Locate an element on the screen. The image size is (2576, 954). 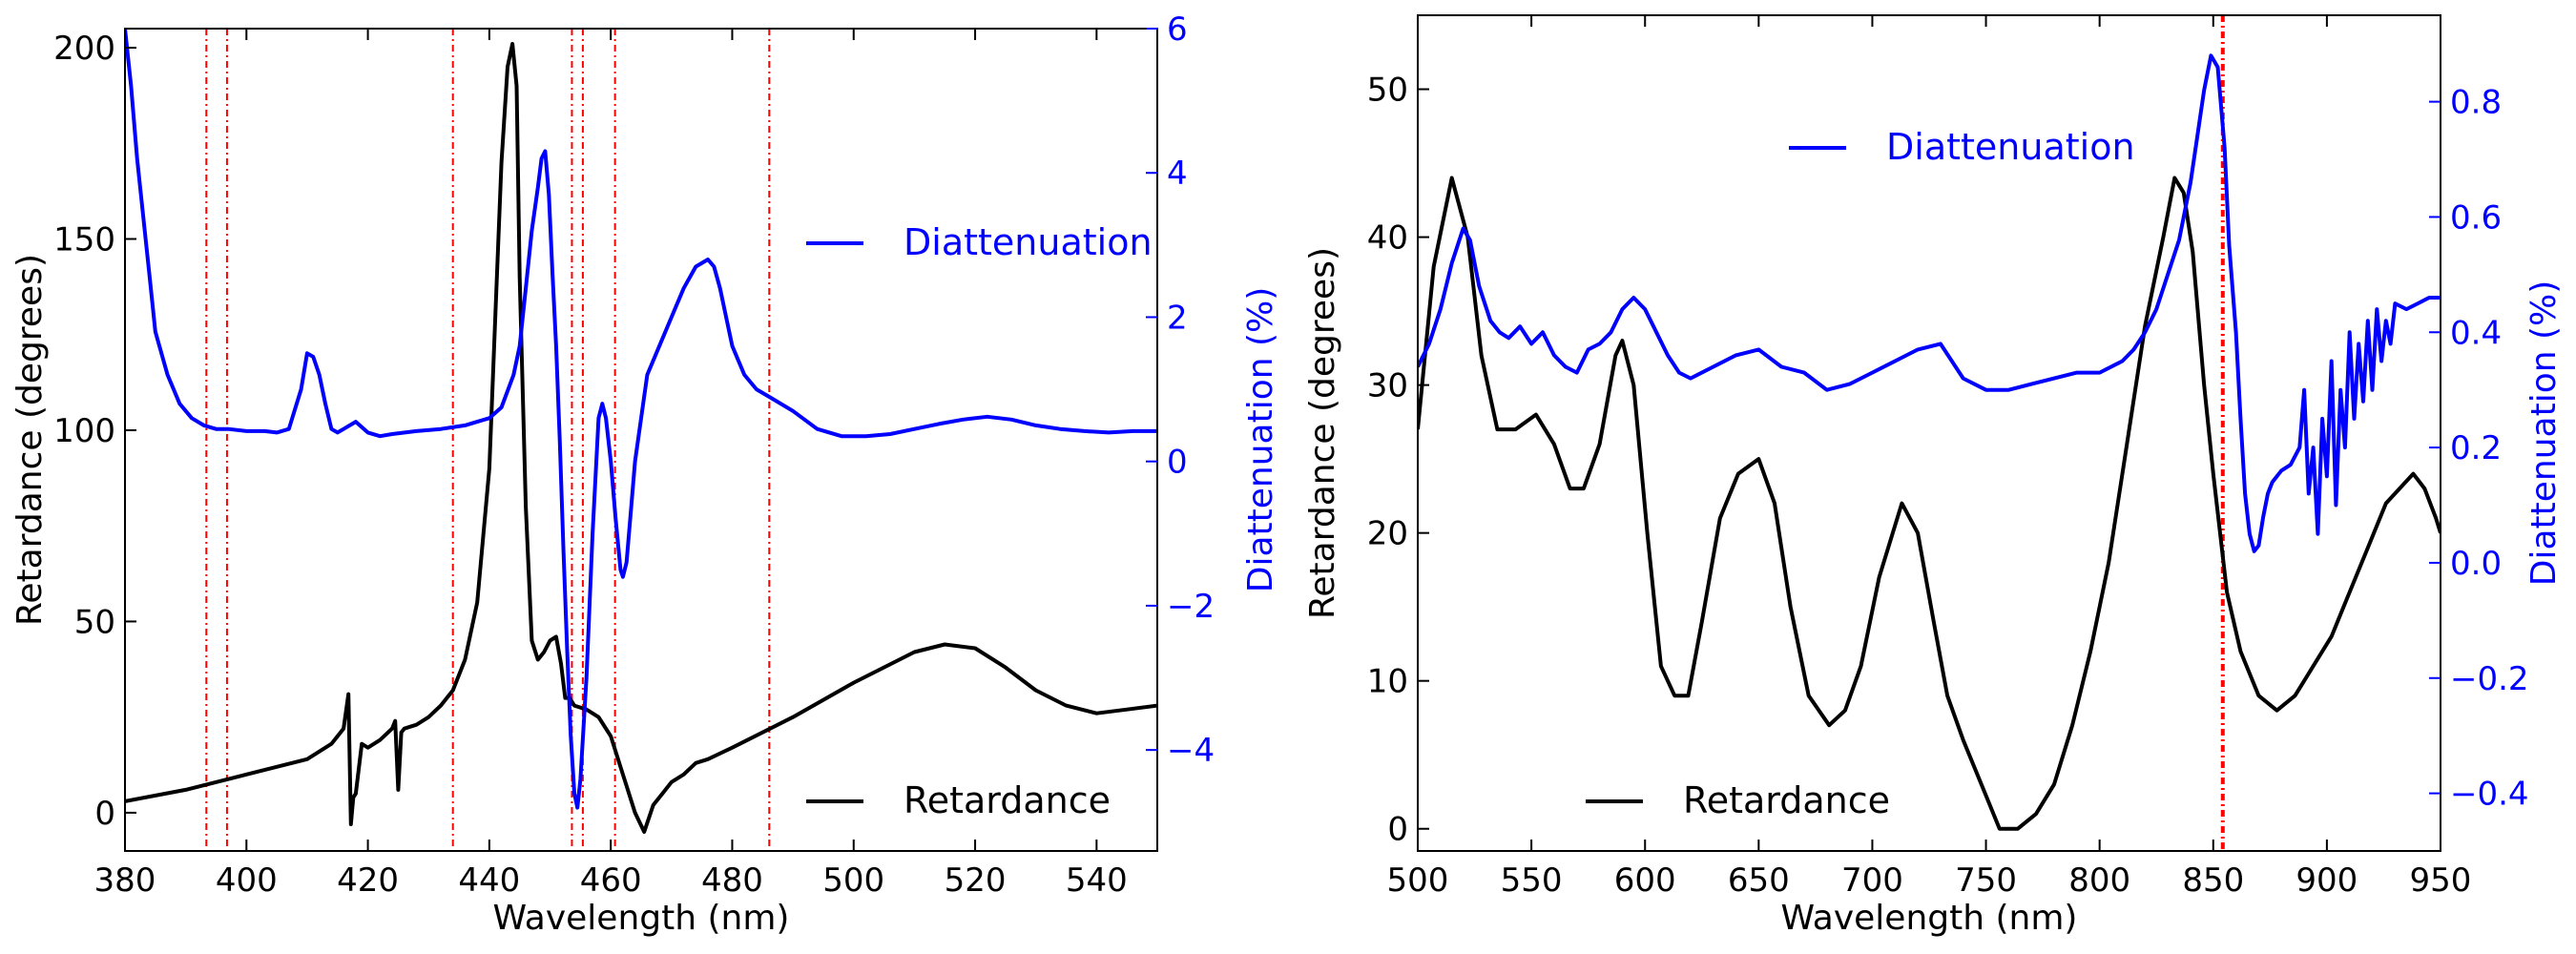
y2-tick-label: −4 is located at coordinates (1191, 751).